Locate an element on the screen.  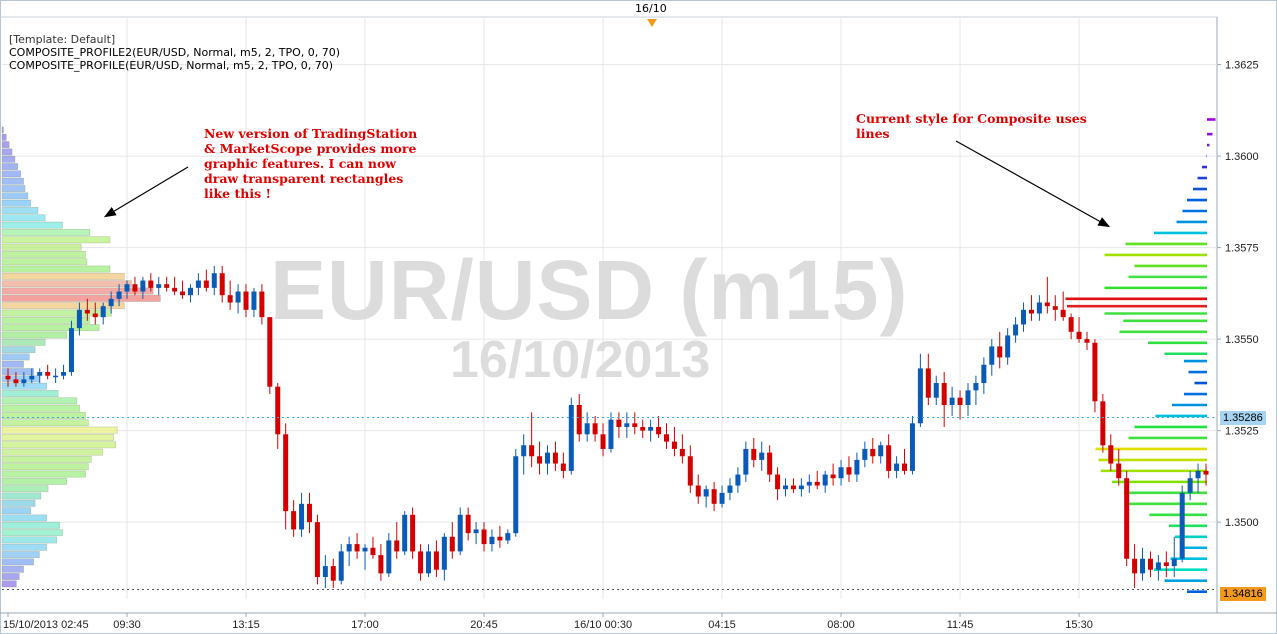
left-annotation-line: & MarketScope provides more is located at coordinates (310, 148).